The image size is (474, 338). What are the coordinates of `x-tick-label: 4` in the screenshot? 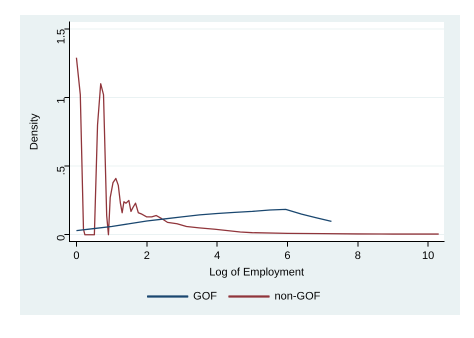 It's located at (217, 256).